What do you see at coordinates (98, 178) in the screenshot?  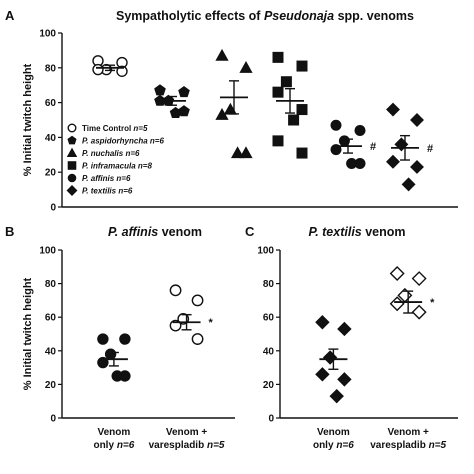 I see `legend-species: P. affinis` at bounding box center [98, 178].